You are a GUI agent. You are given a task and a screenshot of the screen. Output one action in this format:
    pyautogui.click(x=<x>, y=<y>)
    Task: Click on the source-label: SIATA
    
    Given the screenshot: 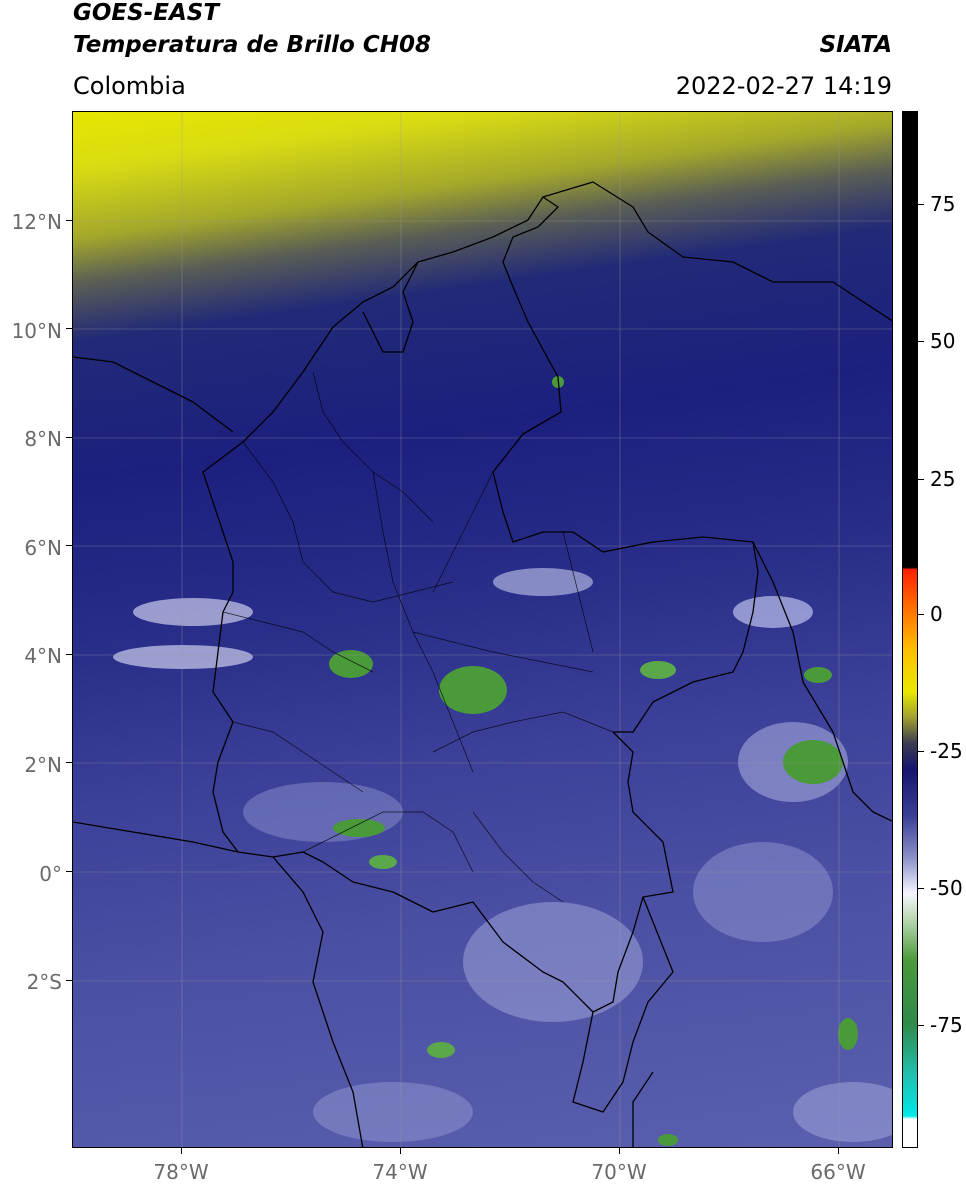 What is the action you would take?
    pyautogui.click(x=855, y=45)
    